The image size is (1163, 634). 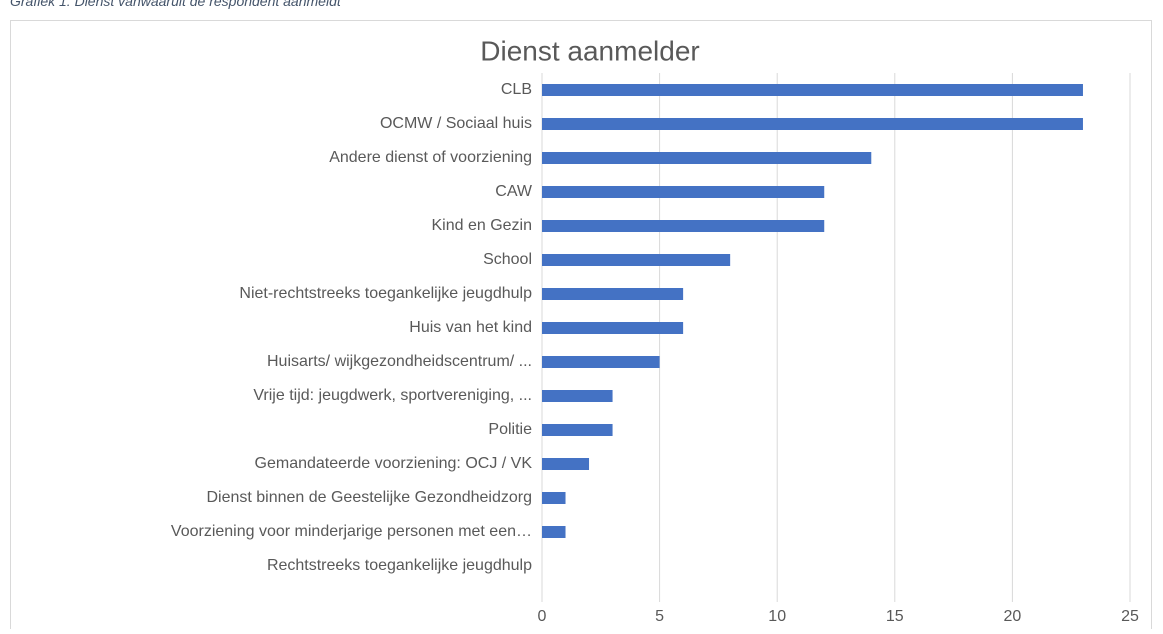 What do you see at coordinates (481, 225) in the screenshot?
I see `y-tick-label: Kind en Gezin` at bounding box center [481, 225].